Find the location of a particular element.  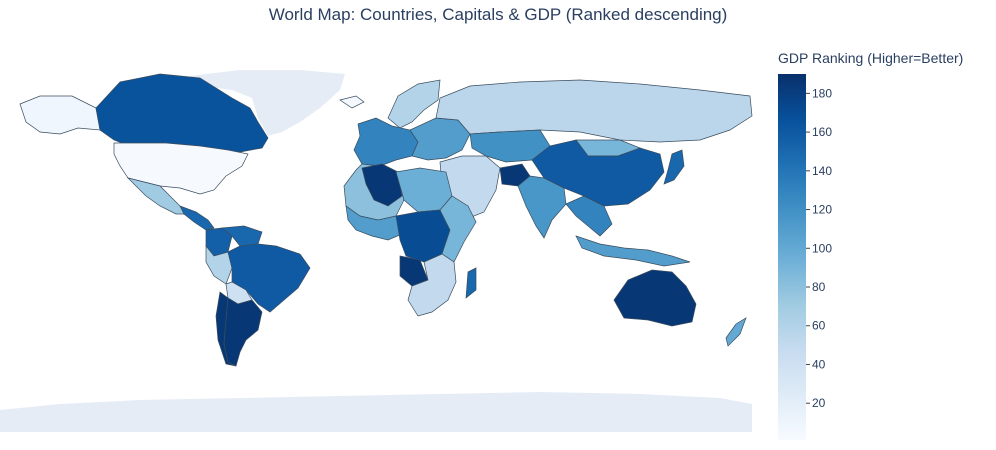

region-east-africa is located at coordinates (458, 229).